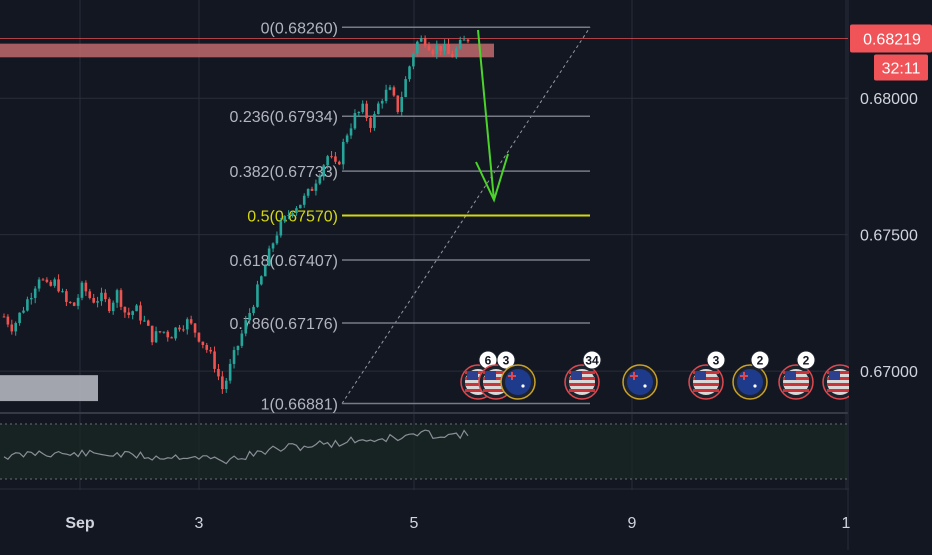 This screenshot has width=932, height=555. Describe the element at coordinates (659, 375) in the screenshot. I see `economic-events: 6 3 34 3 2 2` at that location.